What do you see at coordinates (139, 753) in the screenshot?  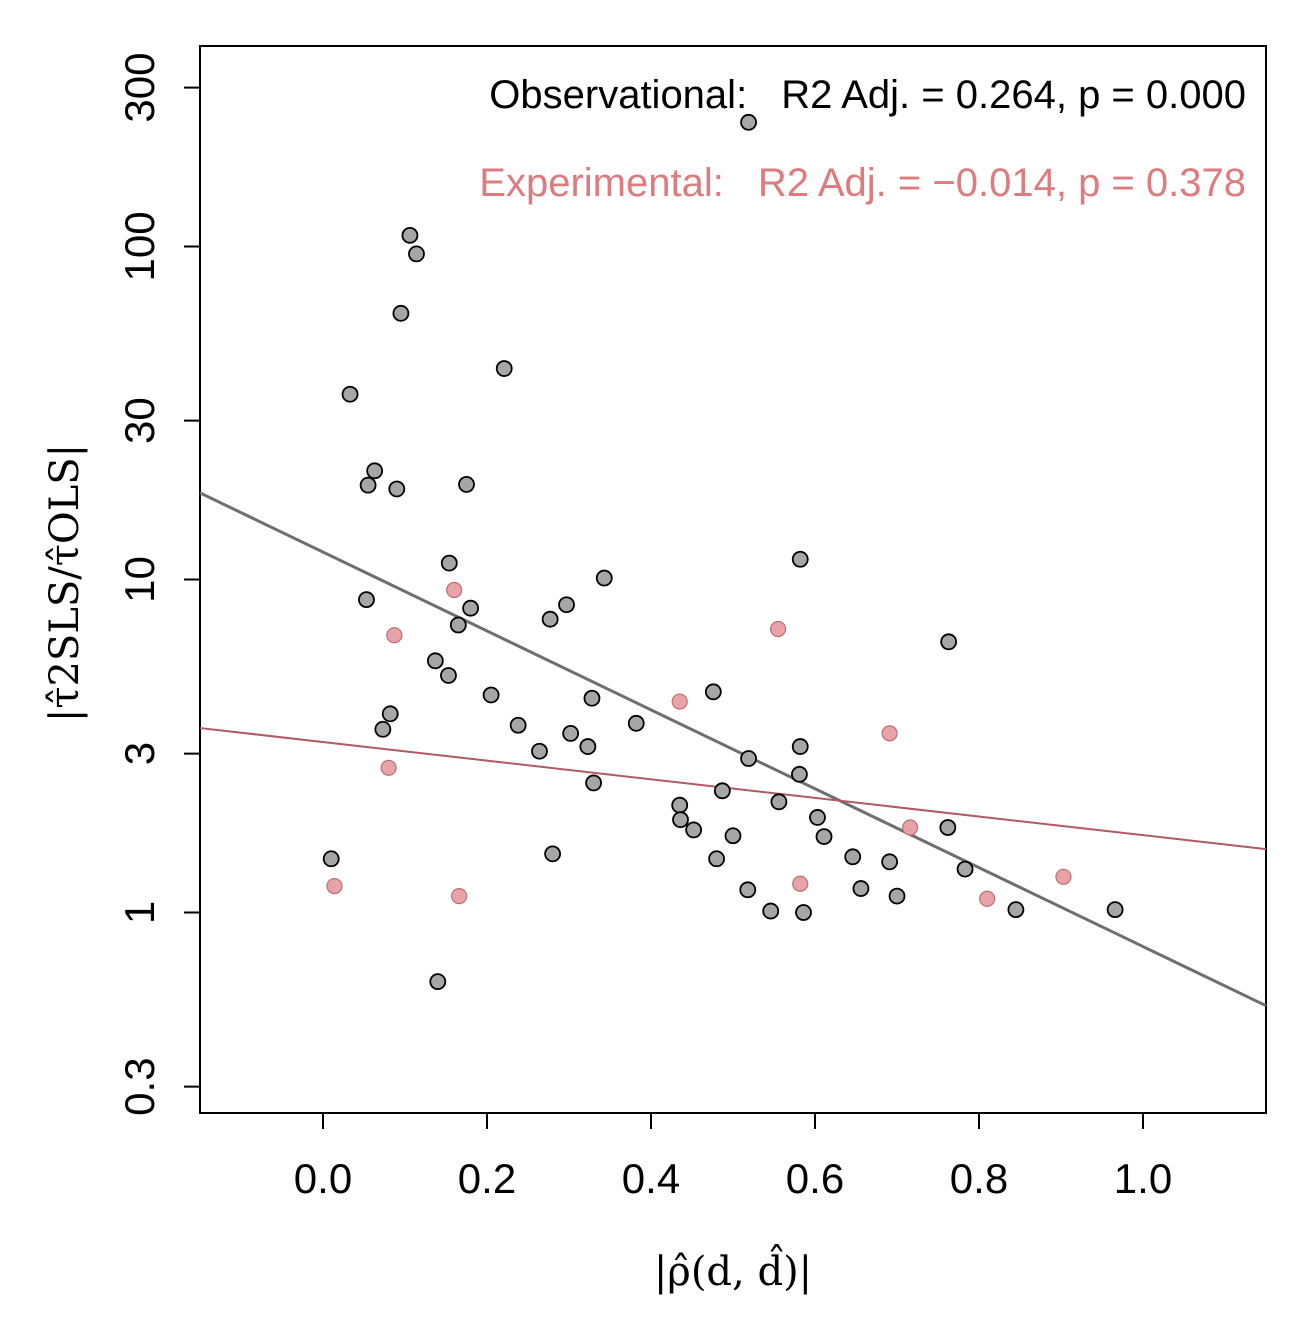 I see `y-tick-label: 3` at bounding box center [139, 753].